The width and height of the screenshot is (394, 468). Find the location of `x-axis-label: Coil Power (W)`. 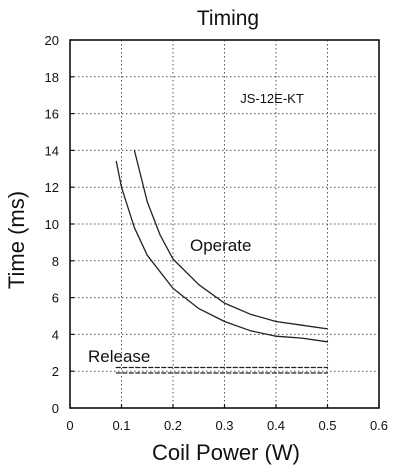

x-axis-label: Coil Power (W) is located at coordinates (226, 452).